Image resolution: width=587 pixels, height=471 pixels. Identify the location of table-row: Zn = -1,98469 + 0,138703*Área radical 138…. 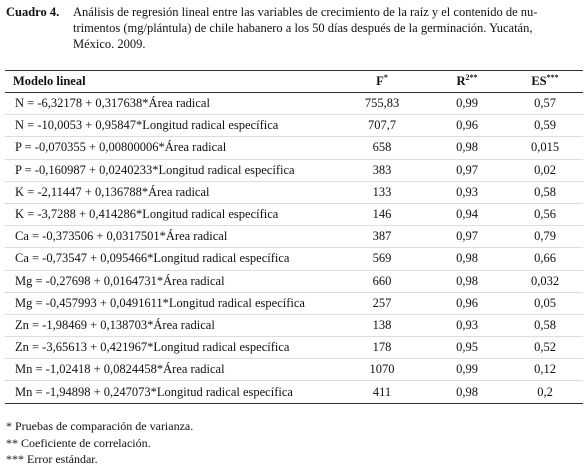
(294, 326).